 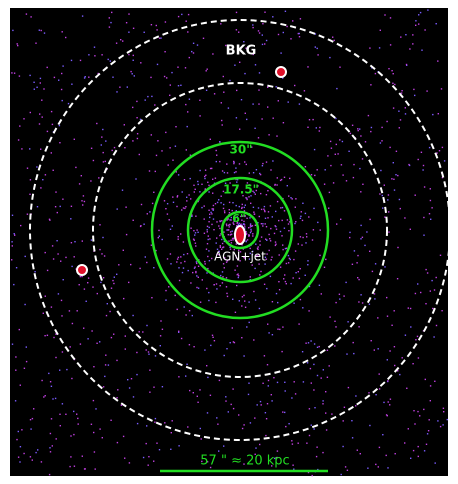 What do you see at coordinates (82, 270) in the screenshot?
I see `point-source` at bounding box center [82, 270].